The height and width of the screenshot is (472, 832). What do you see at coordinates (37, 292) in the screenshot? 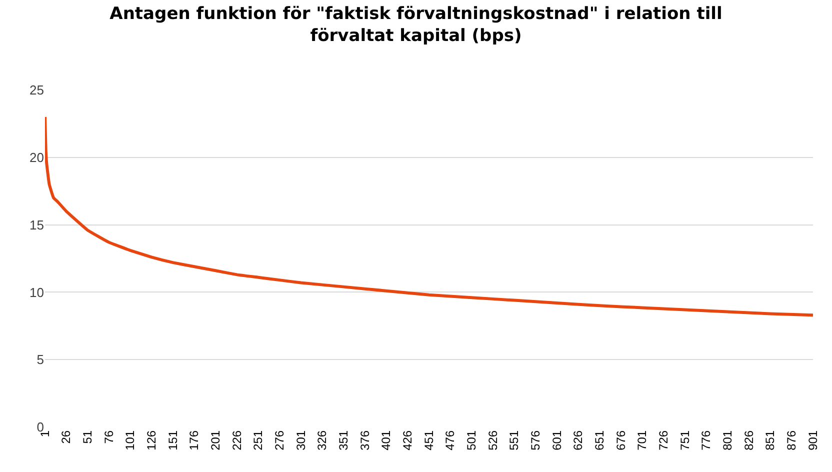
I see `y-tick-label: 10` at bounding box center [37, 292].